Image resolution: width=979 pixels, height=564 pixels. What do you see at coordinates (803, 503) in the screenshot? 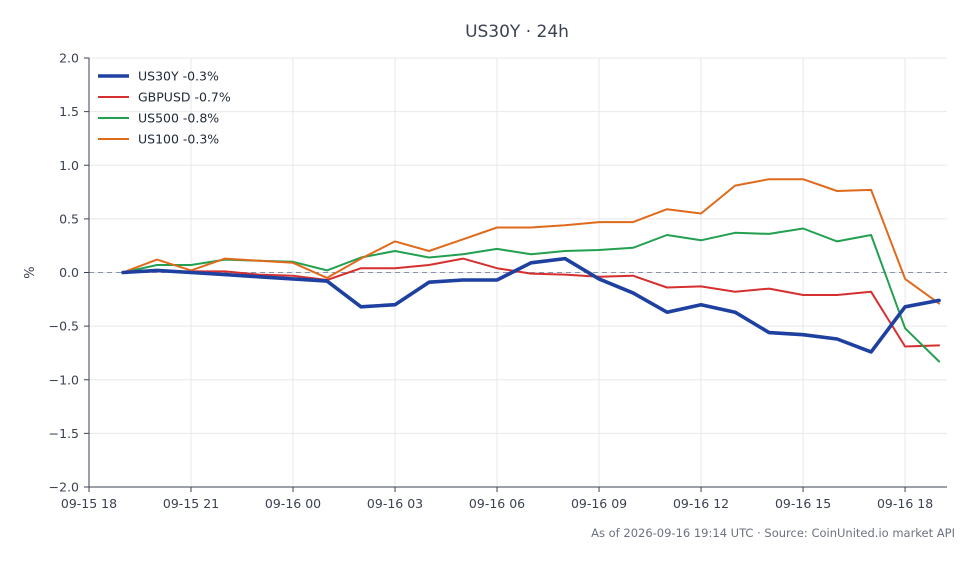
I see `x-tick-label: 09-16 15` at bounding box center [803, 503].